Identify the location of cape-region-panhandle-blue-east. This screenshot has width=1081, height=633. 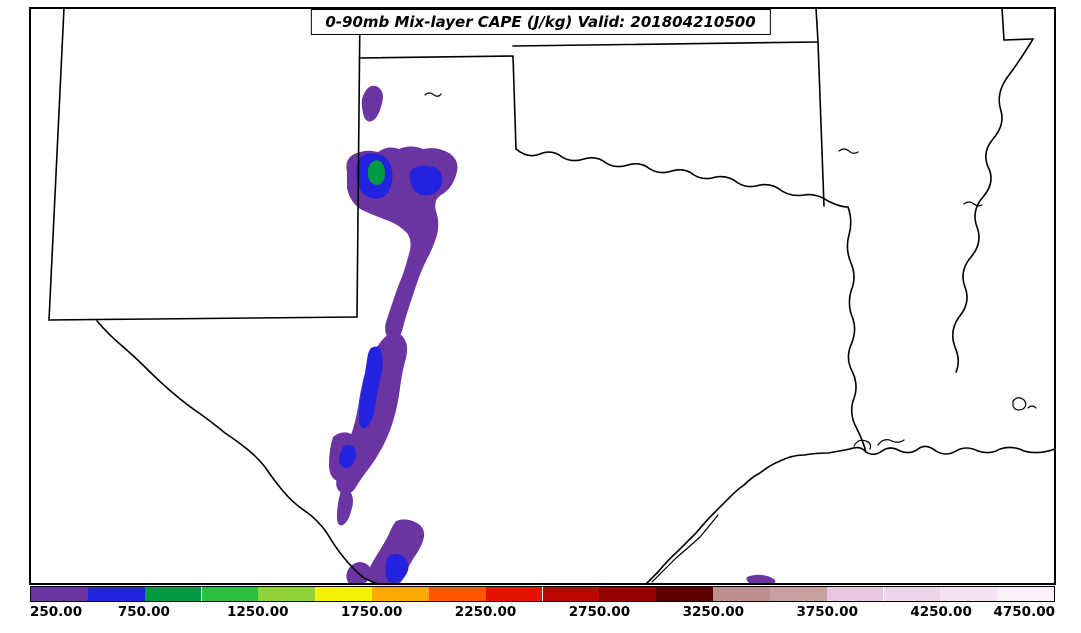
(426, 180).